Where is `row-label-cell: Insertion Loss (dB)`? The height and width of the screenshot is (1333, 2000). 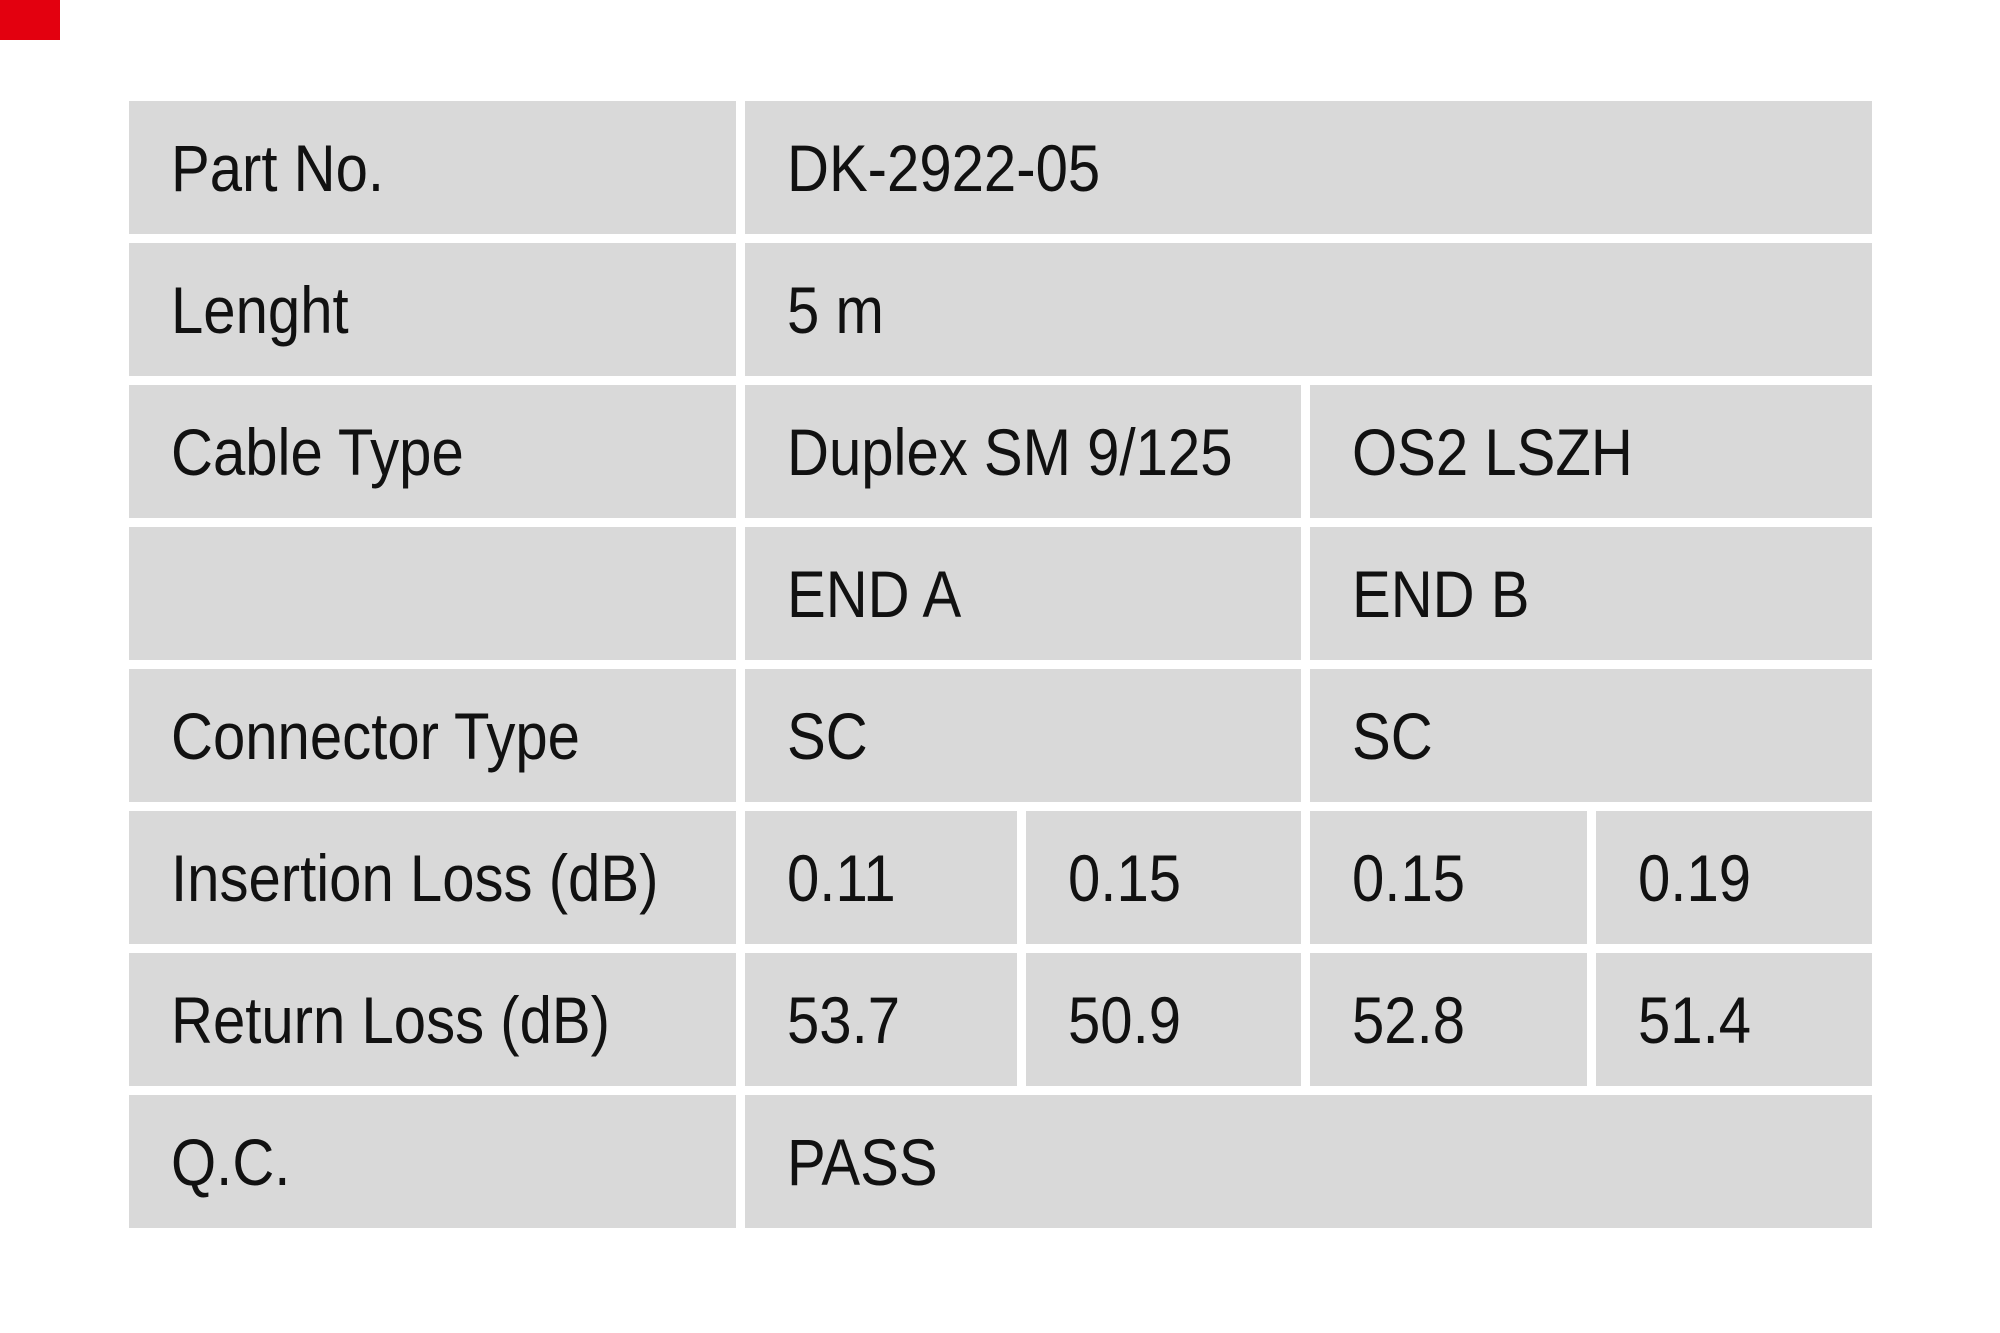
row-label-cell: Insertion Loss (dB) is located at coordinates (432, 877).